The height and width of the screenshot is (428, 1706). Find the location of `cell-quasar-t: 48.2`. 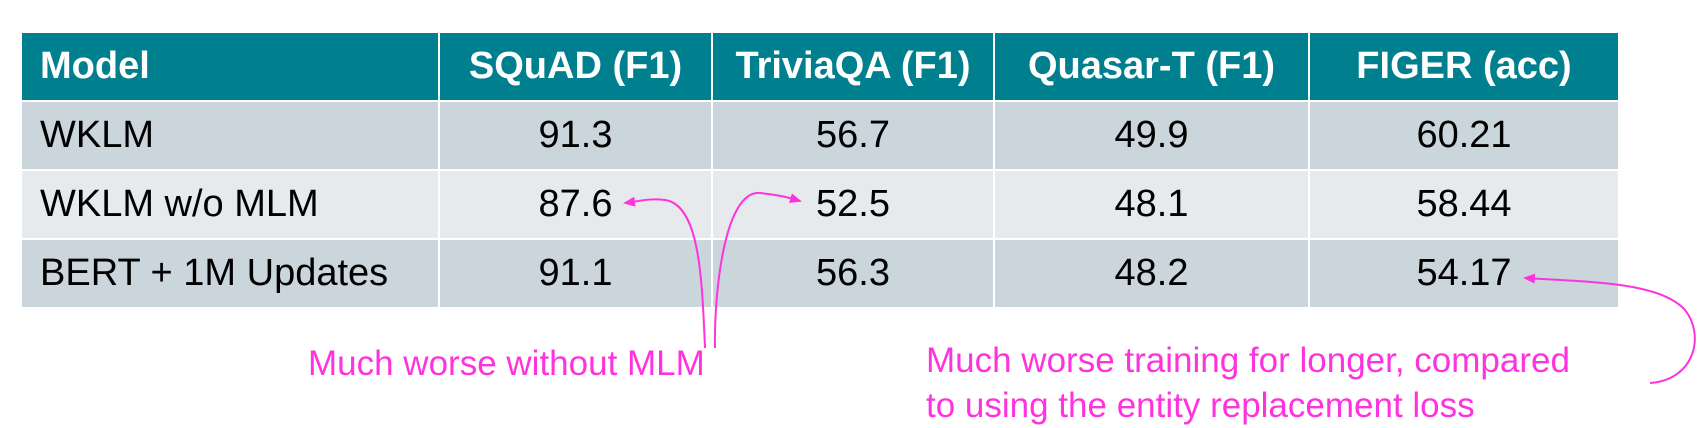

cell-quasar-t: 48.2 is located at coordinates (1151, 273).